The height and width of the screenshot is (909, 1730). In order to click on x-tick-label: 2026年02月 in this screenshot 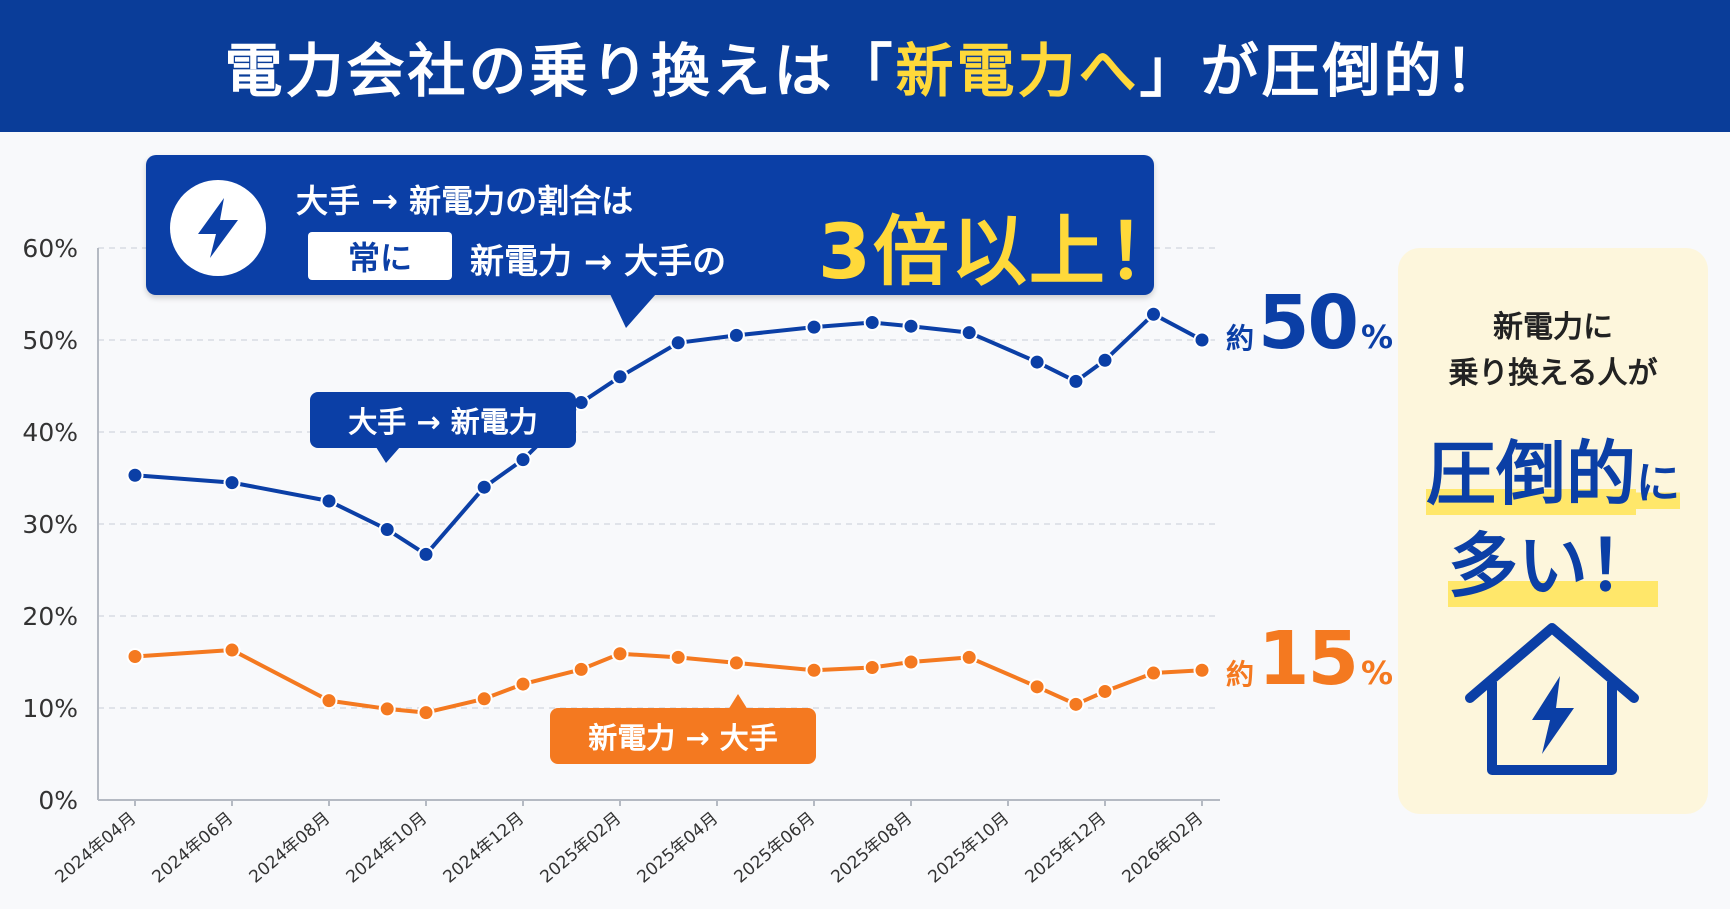, I will do `click(1163, 848)`.